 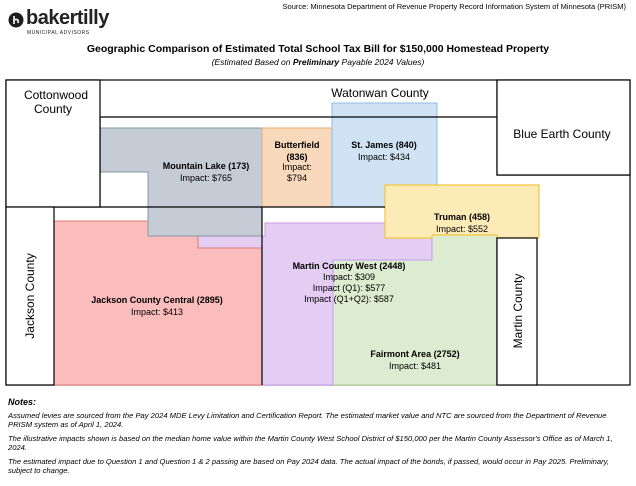 I want to click on label-martin-county-west: Martin County West (2448), so click(x=349, y=266).